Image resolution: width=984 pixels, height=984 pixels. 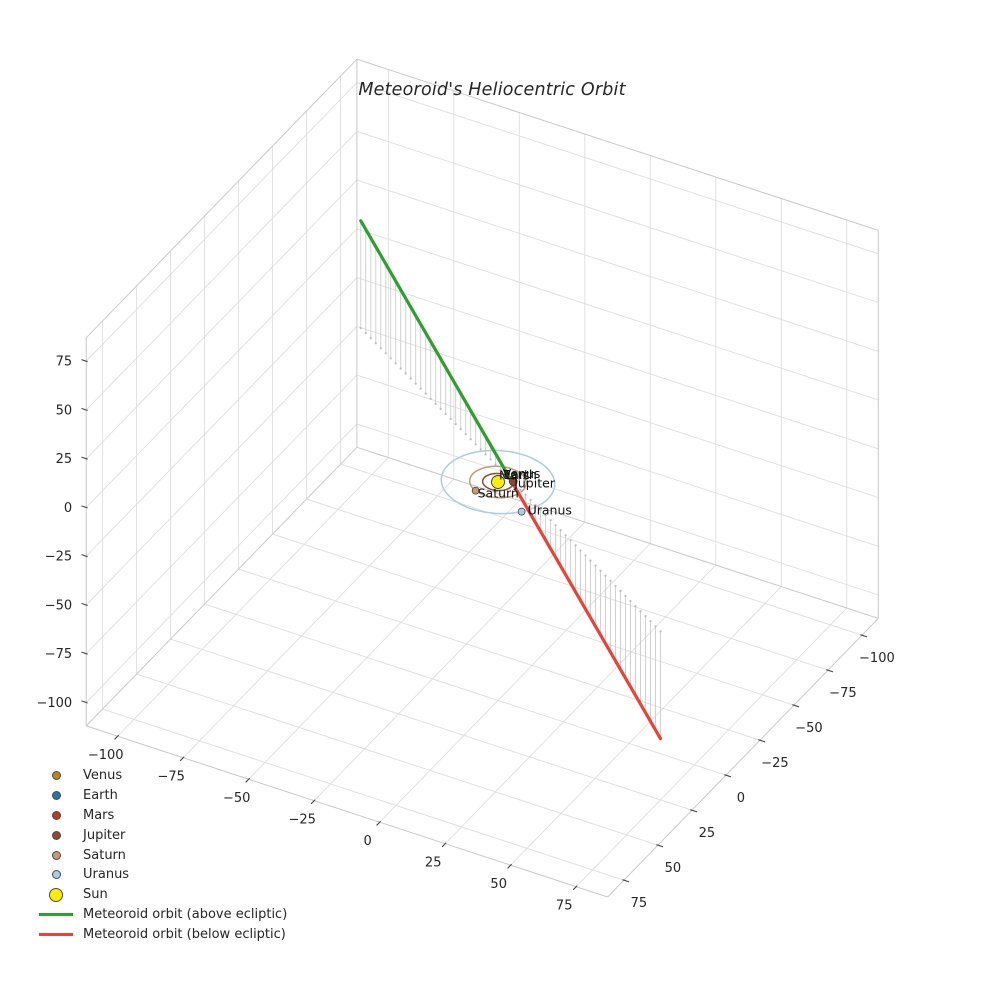 I want to click on x-tick-label: −50, so click(x=236, y=798).